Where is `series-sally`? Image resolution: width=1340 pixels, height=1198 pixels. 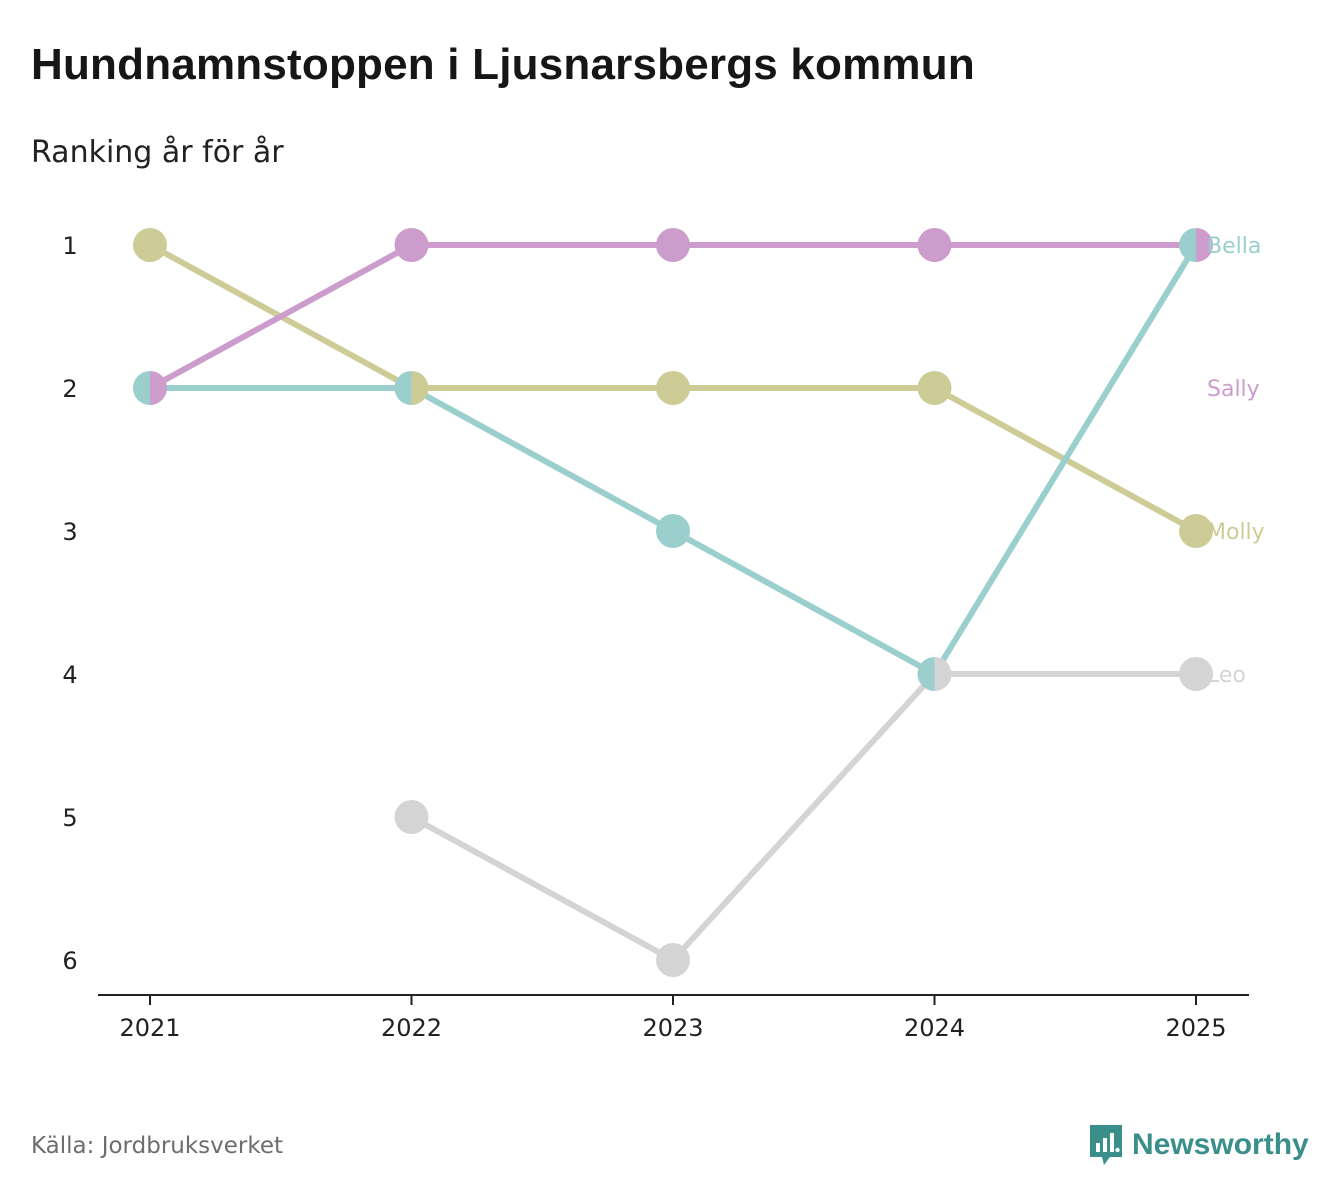 series-sally is located at coordinates (673, 316).